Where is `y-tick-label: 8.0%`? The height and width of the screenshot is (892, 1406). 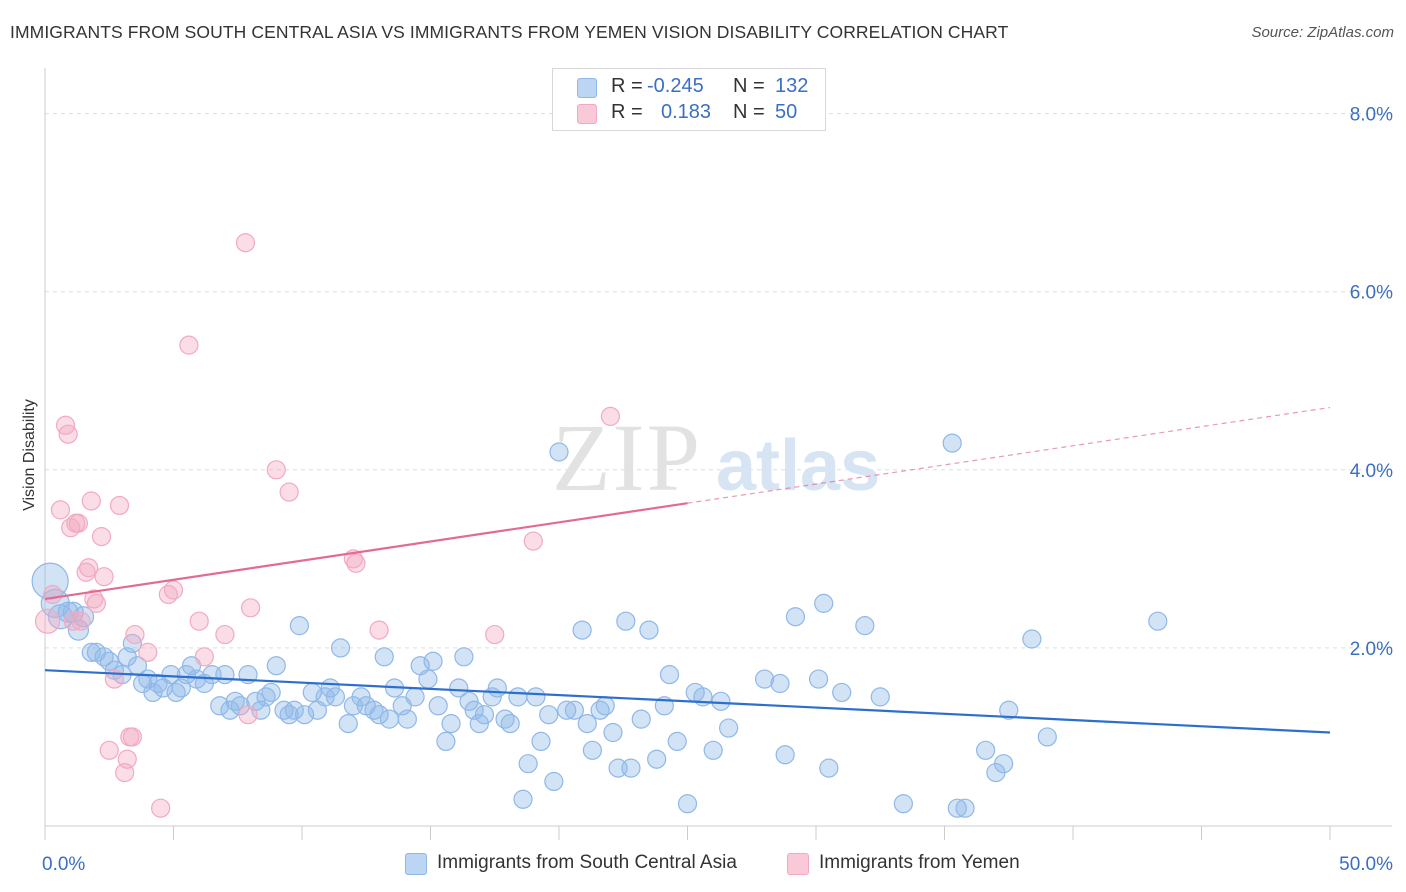
y-tick-label: 8.0% is located at coordinates (1371, 115).